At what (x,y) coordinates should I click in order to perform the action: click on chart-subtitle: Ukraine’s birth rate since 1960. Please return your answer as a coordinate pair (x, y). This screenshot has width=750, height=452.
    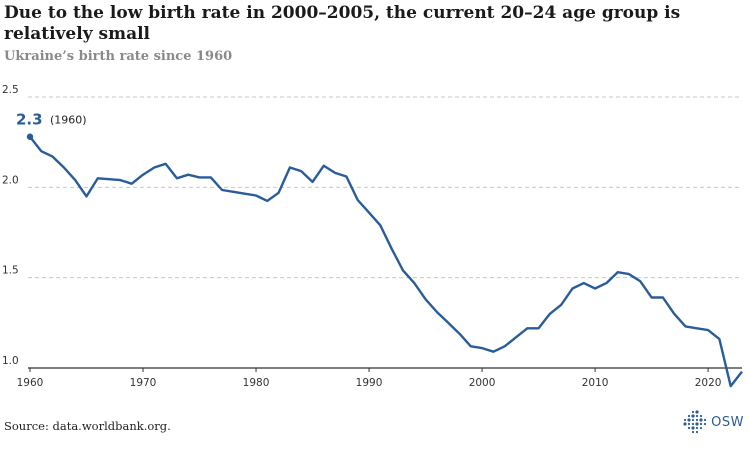
    Looking at the image, I should click on (118, 56).